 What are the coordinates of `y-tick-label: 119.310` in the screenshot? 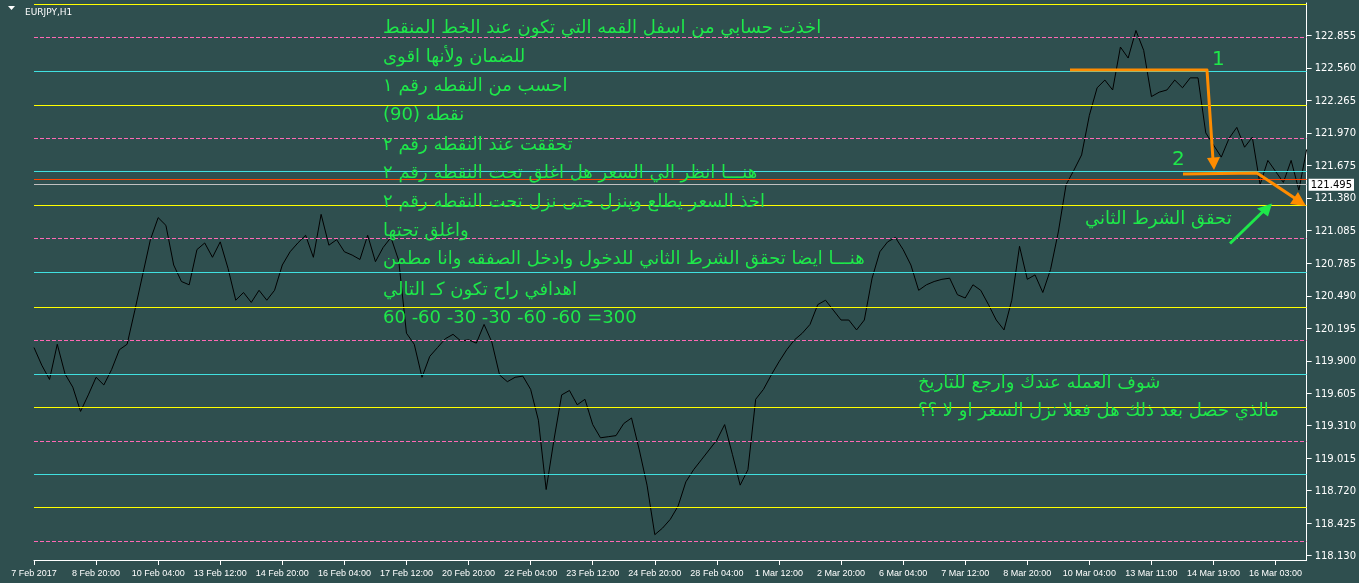 It's located at (1335, 426).